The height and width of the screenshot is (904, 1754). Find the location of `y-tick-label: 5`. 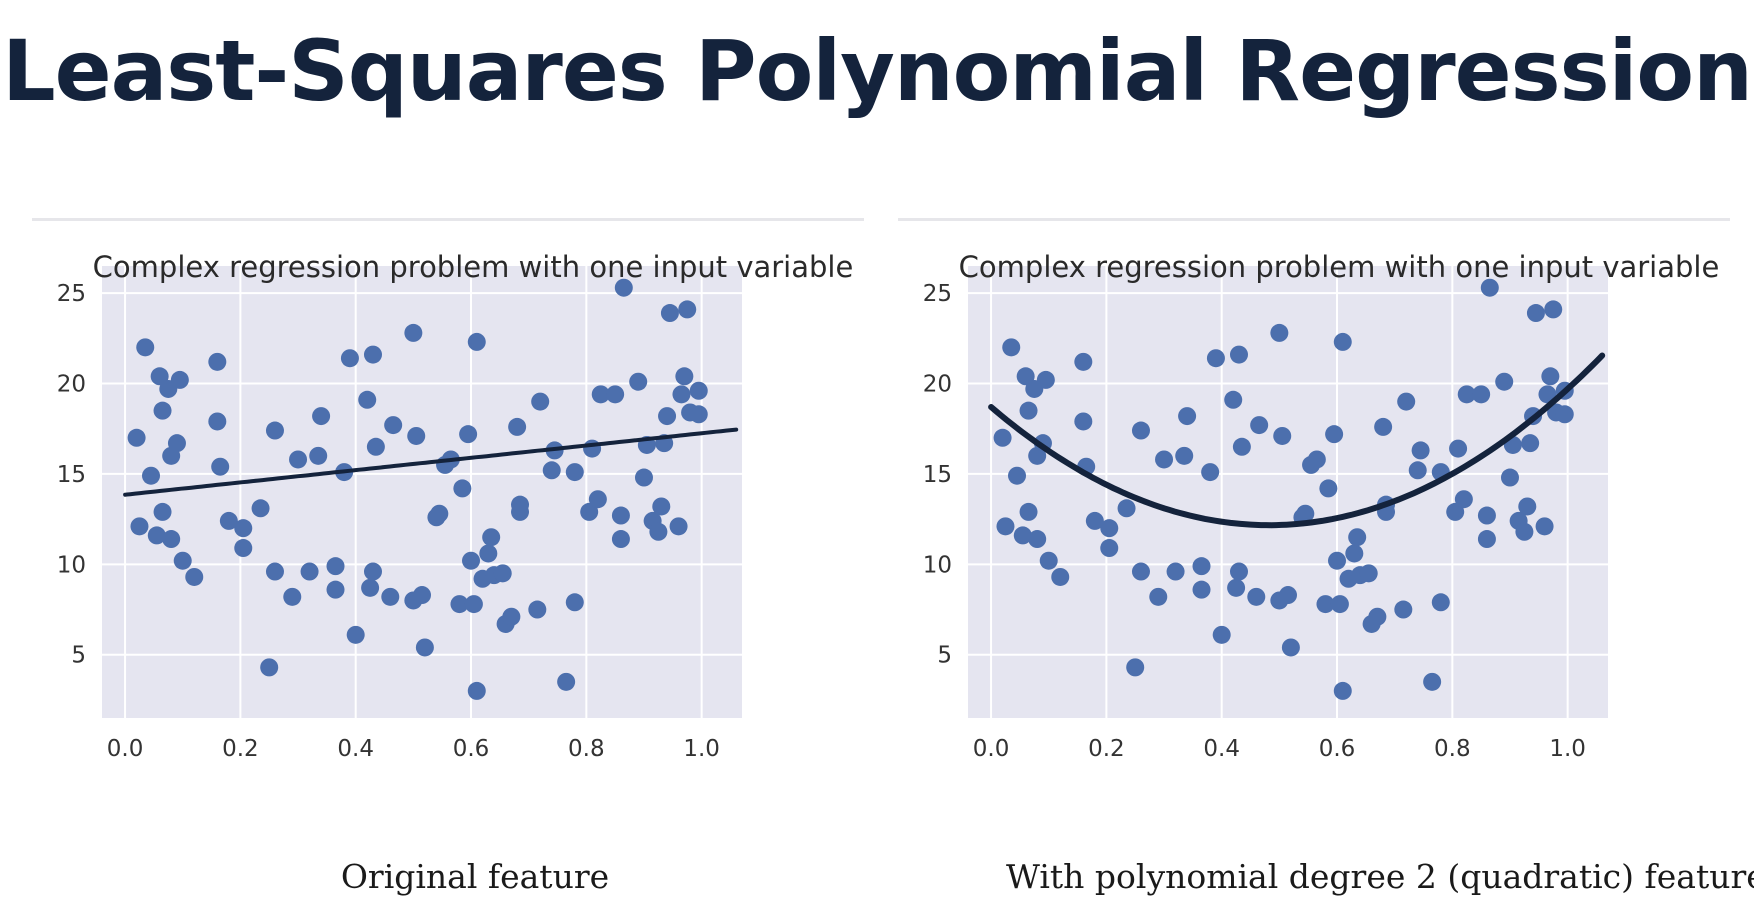

y-tick-label: 5 is located at coordinates (944, 656).